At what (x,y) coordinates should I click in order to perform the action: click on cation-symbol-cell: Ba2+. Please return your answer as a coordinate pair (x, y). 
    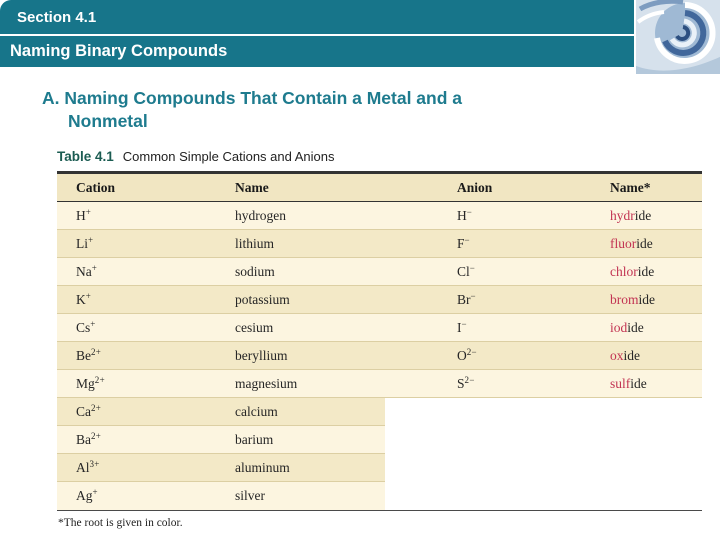
    Looking at the image, I should click on (146, 440).